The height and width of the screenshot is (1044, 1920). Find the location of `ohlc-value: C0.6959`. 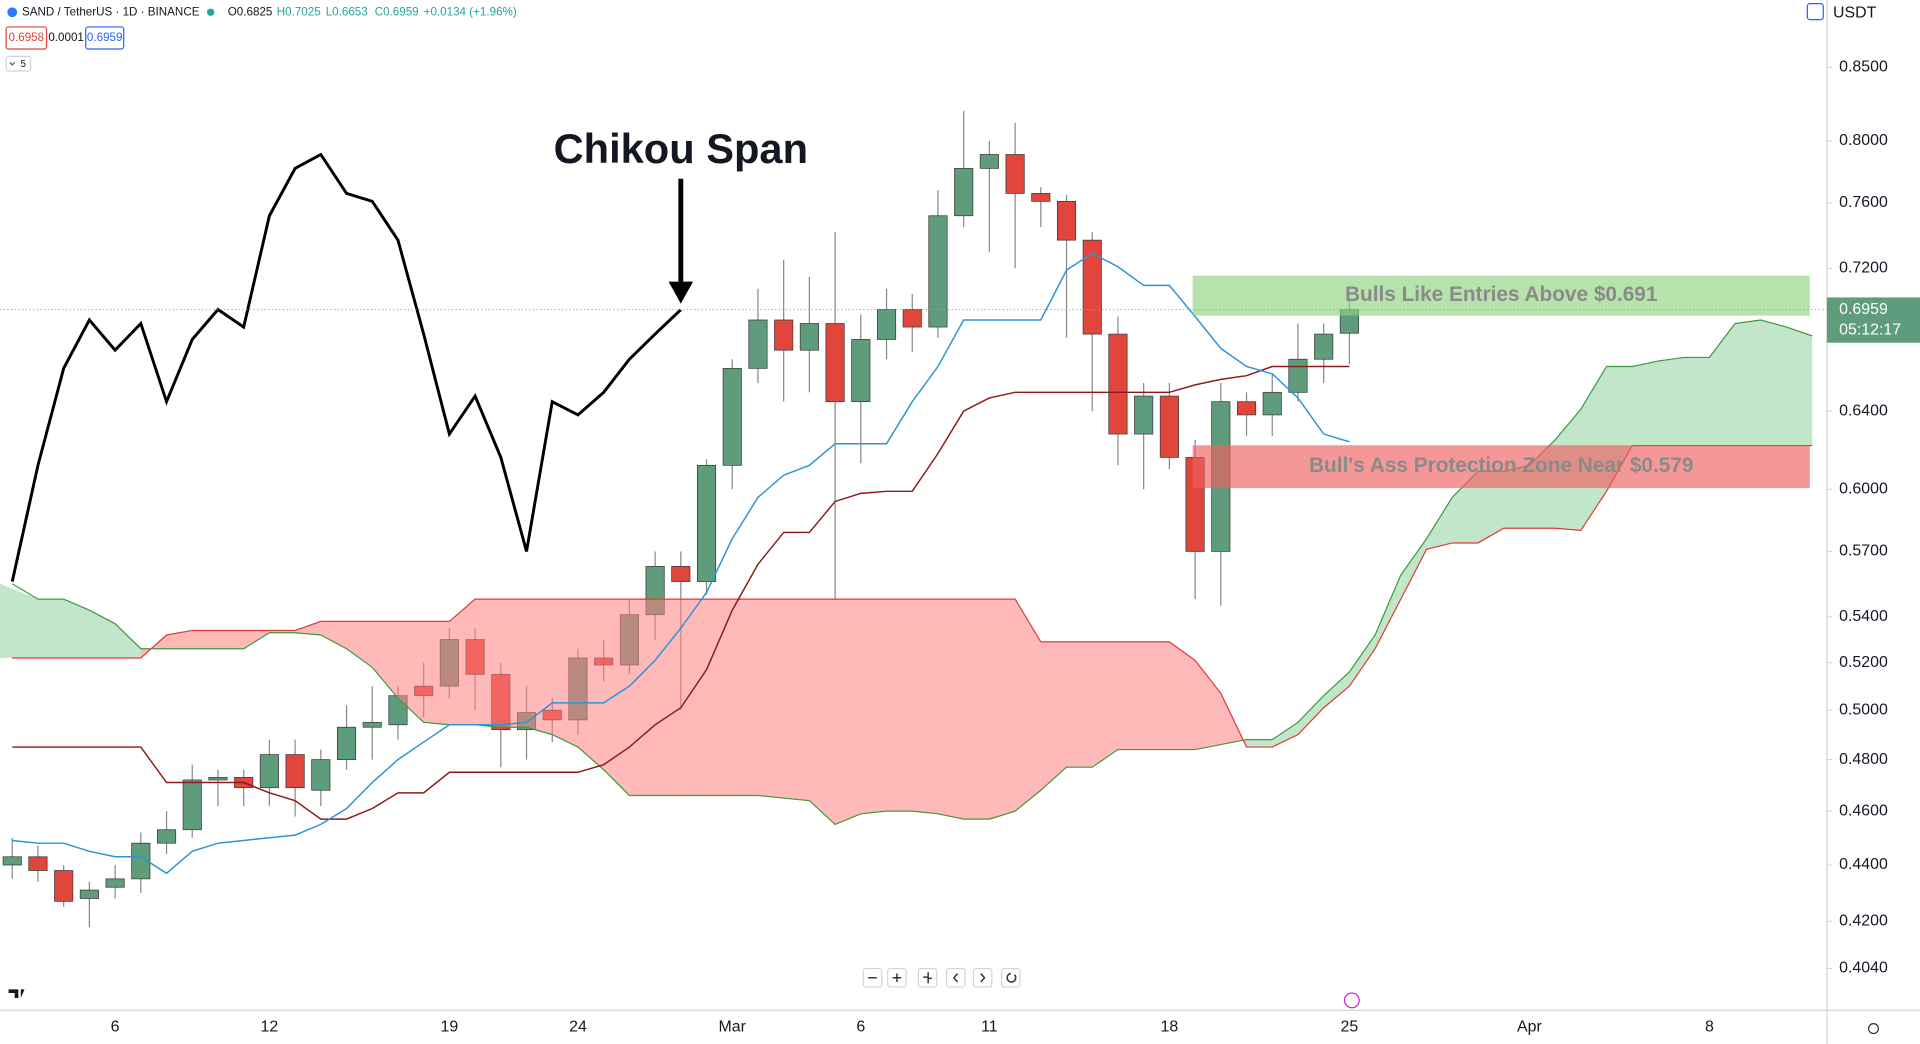

ohlc-value: C0.6959 is located at coordinates (397, 11).